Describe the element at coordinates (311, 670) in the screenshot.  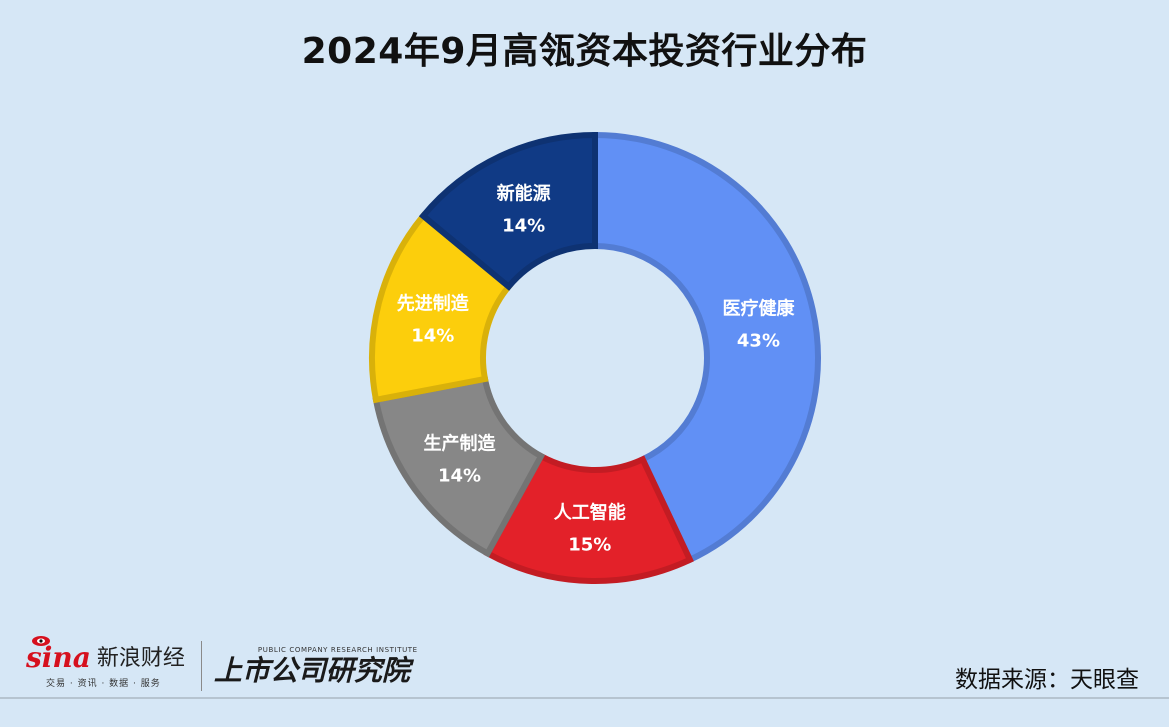
I see `institute-chinese-name: 上市公司研究院` at that location.